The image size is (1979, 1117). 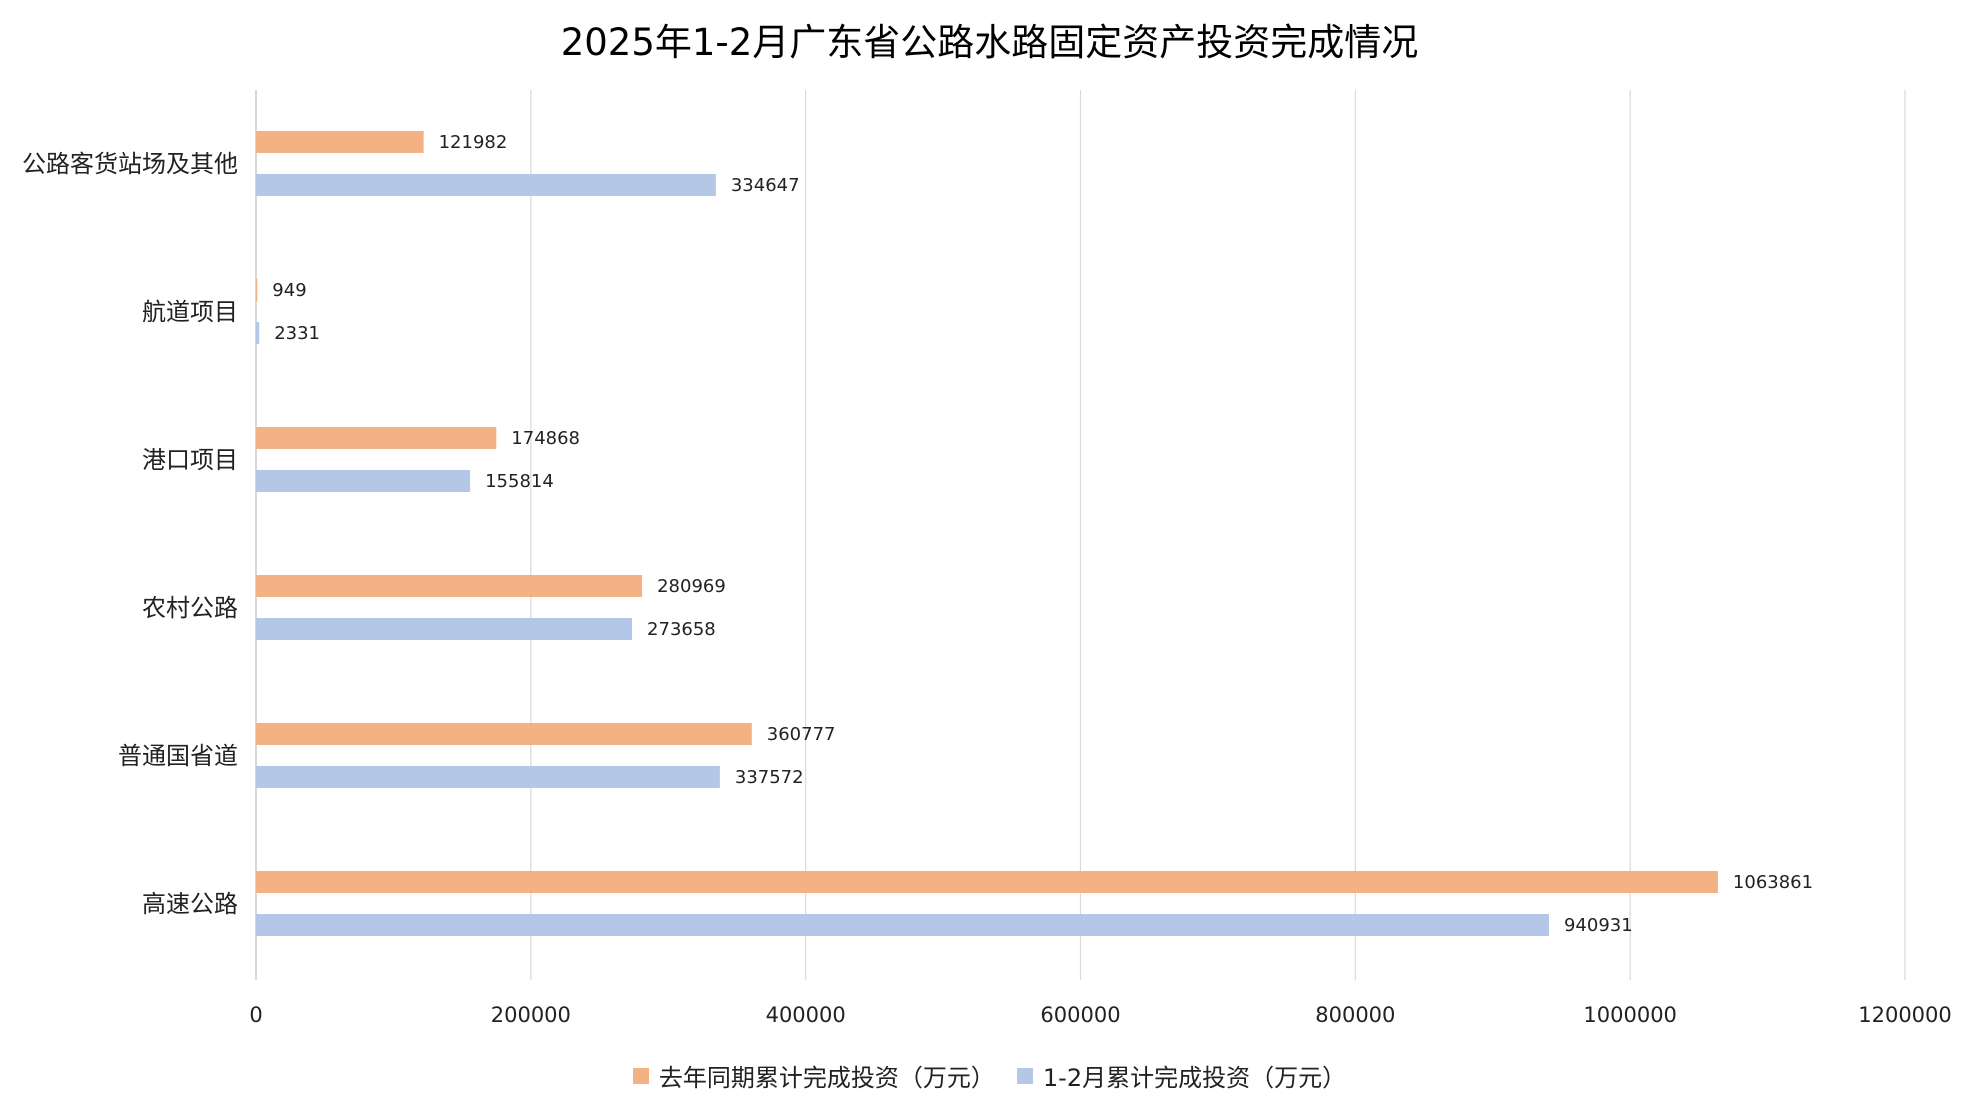 I want to click on category-label: 普通国省道, so click(x=178, y=756).